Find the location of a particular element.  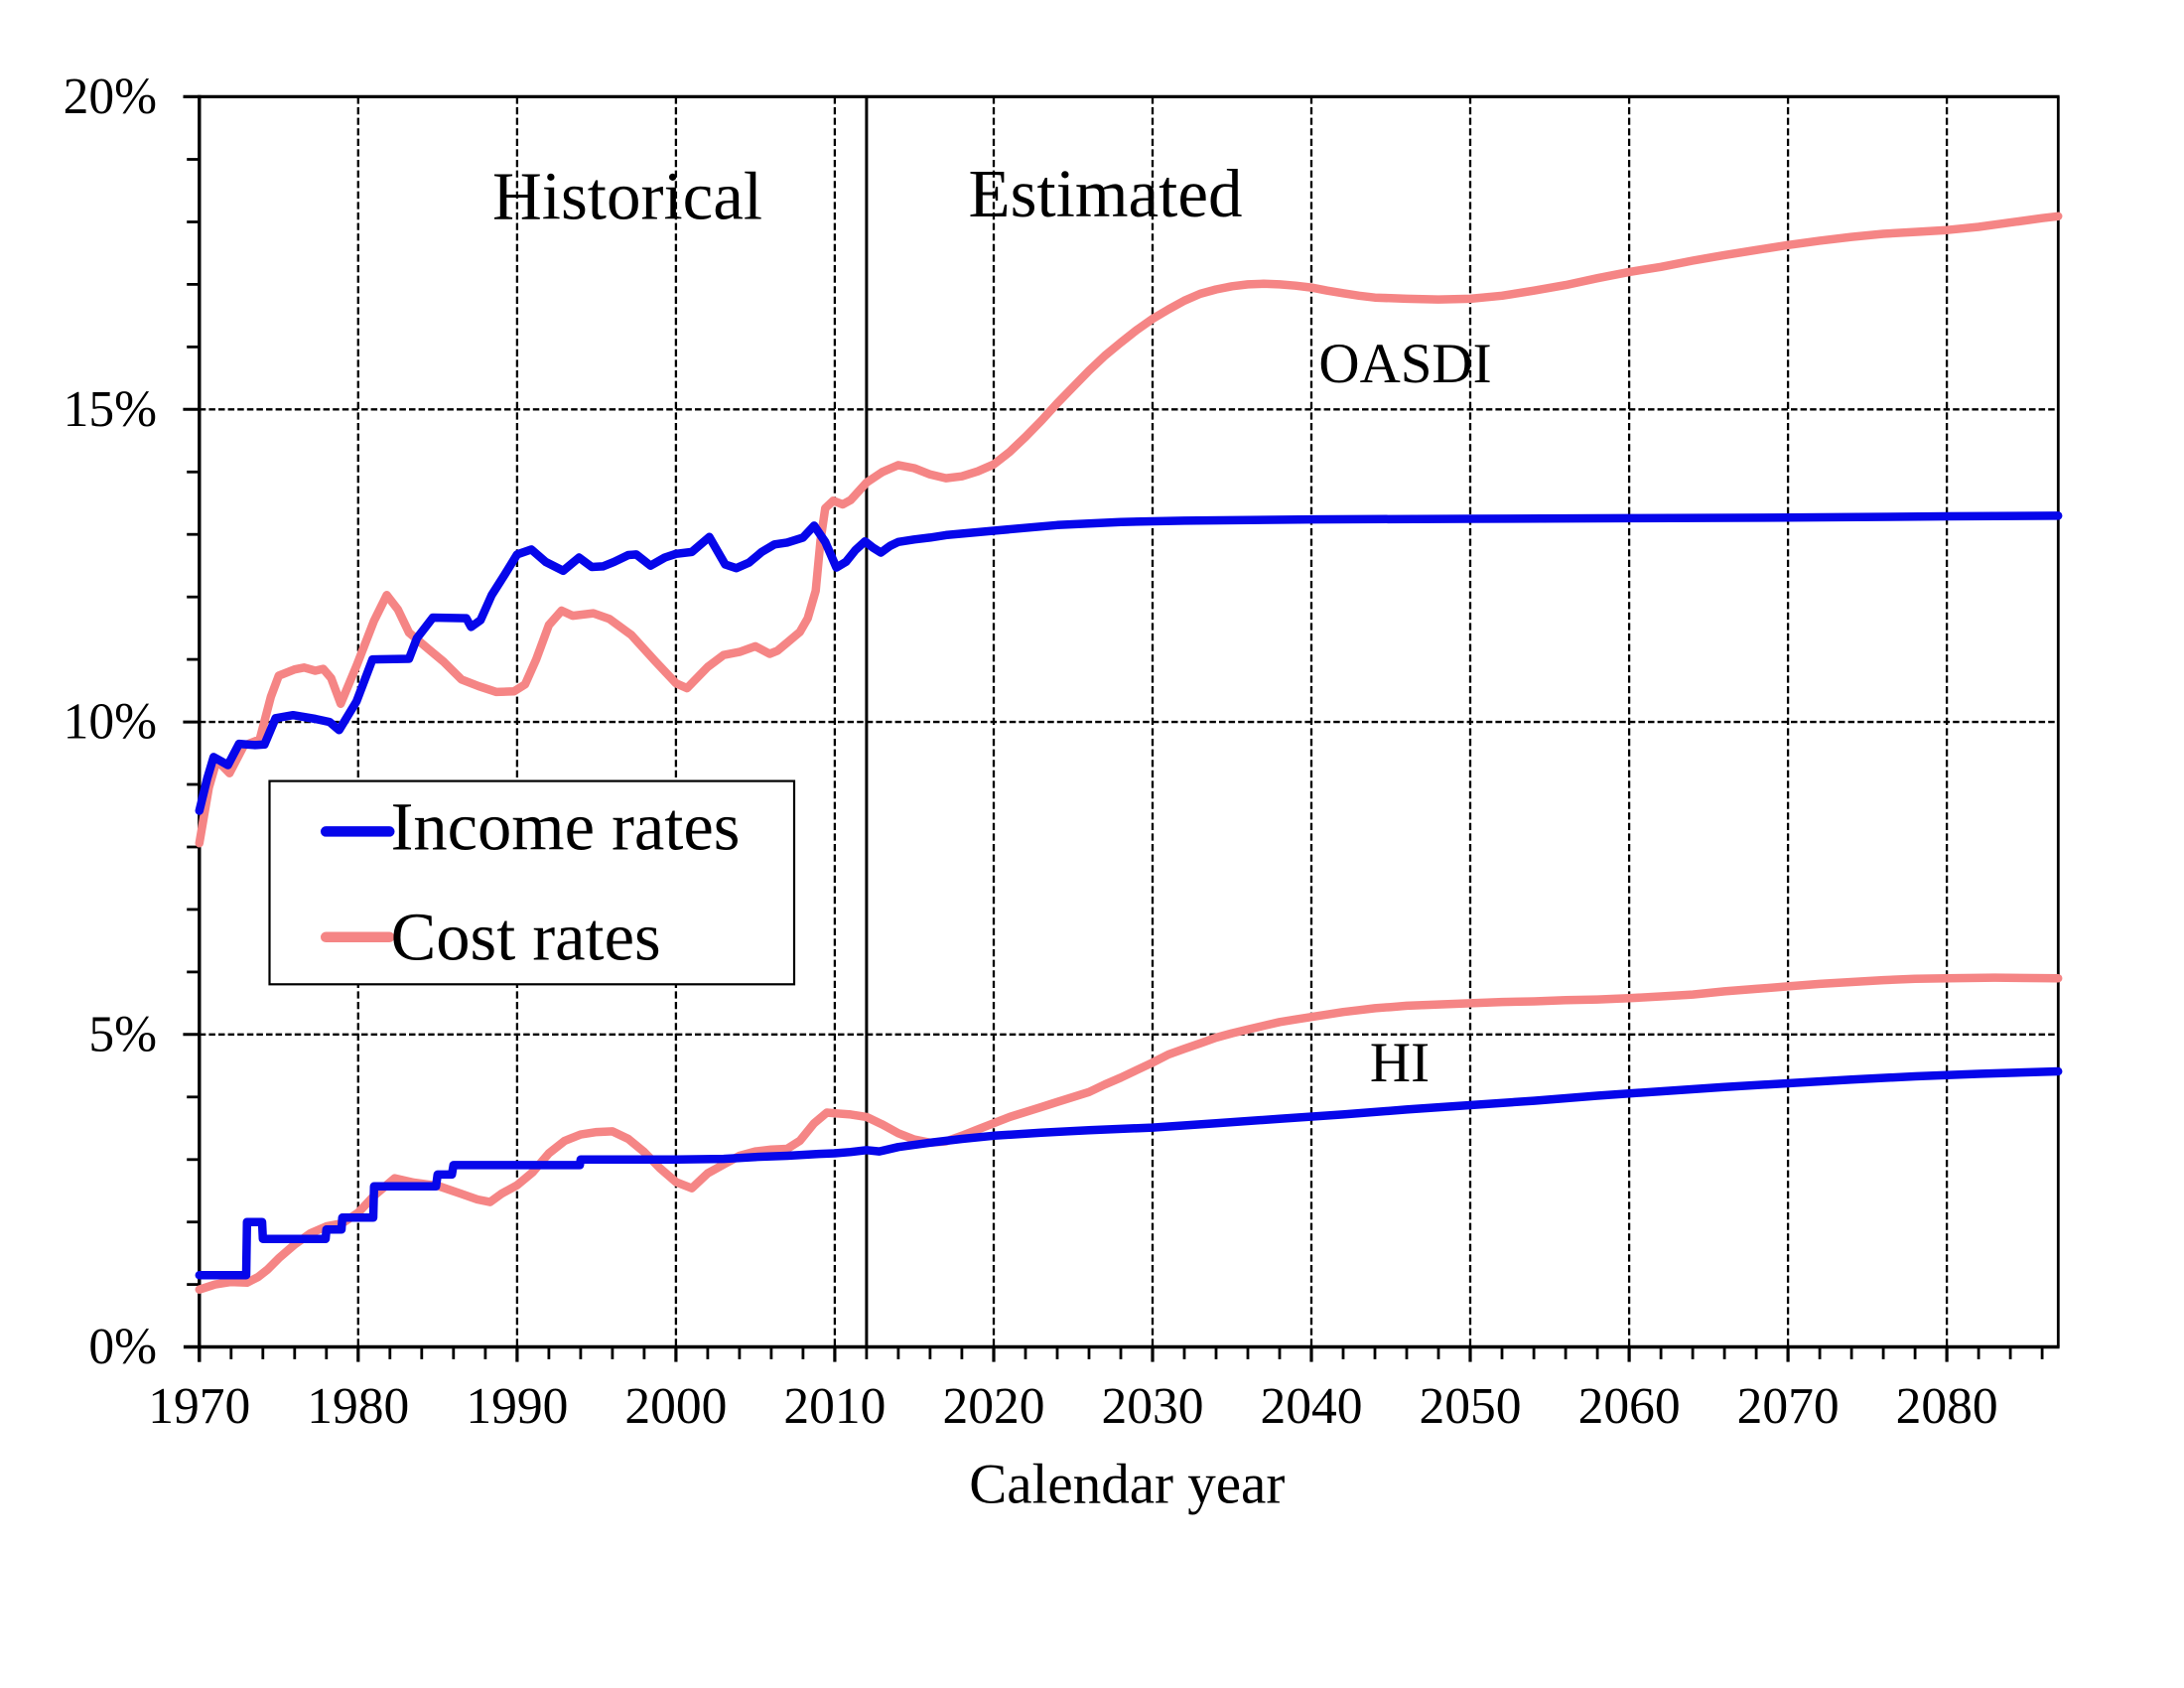

svg-text: 5% is located at coordinates (122, 1034).